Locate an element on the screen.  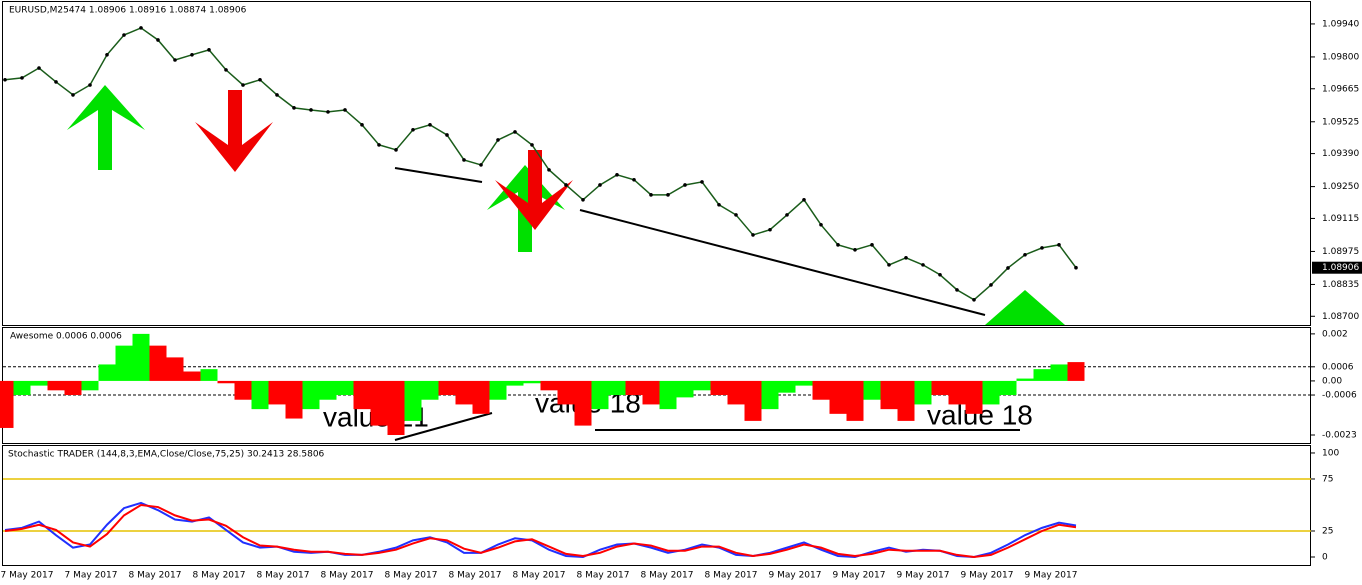
y-tick-label: -0.0023 is located at coordinates (1339, 436).